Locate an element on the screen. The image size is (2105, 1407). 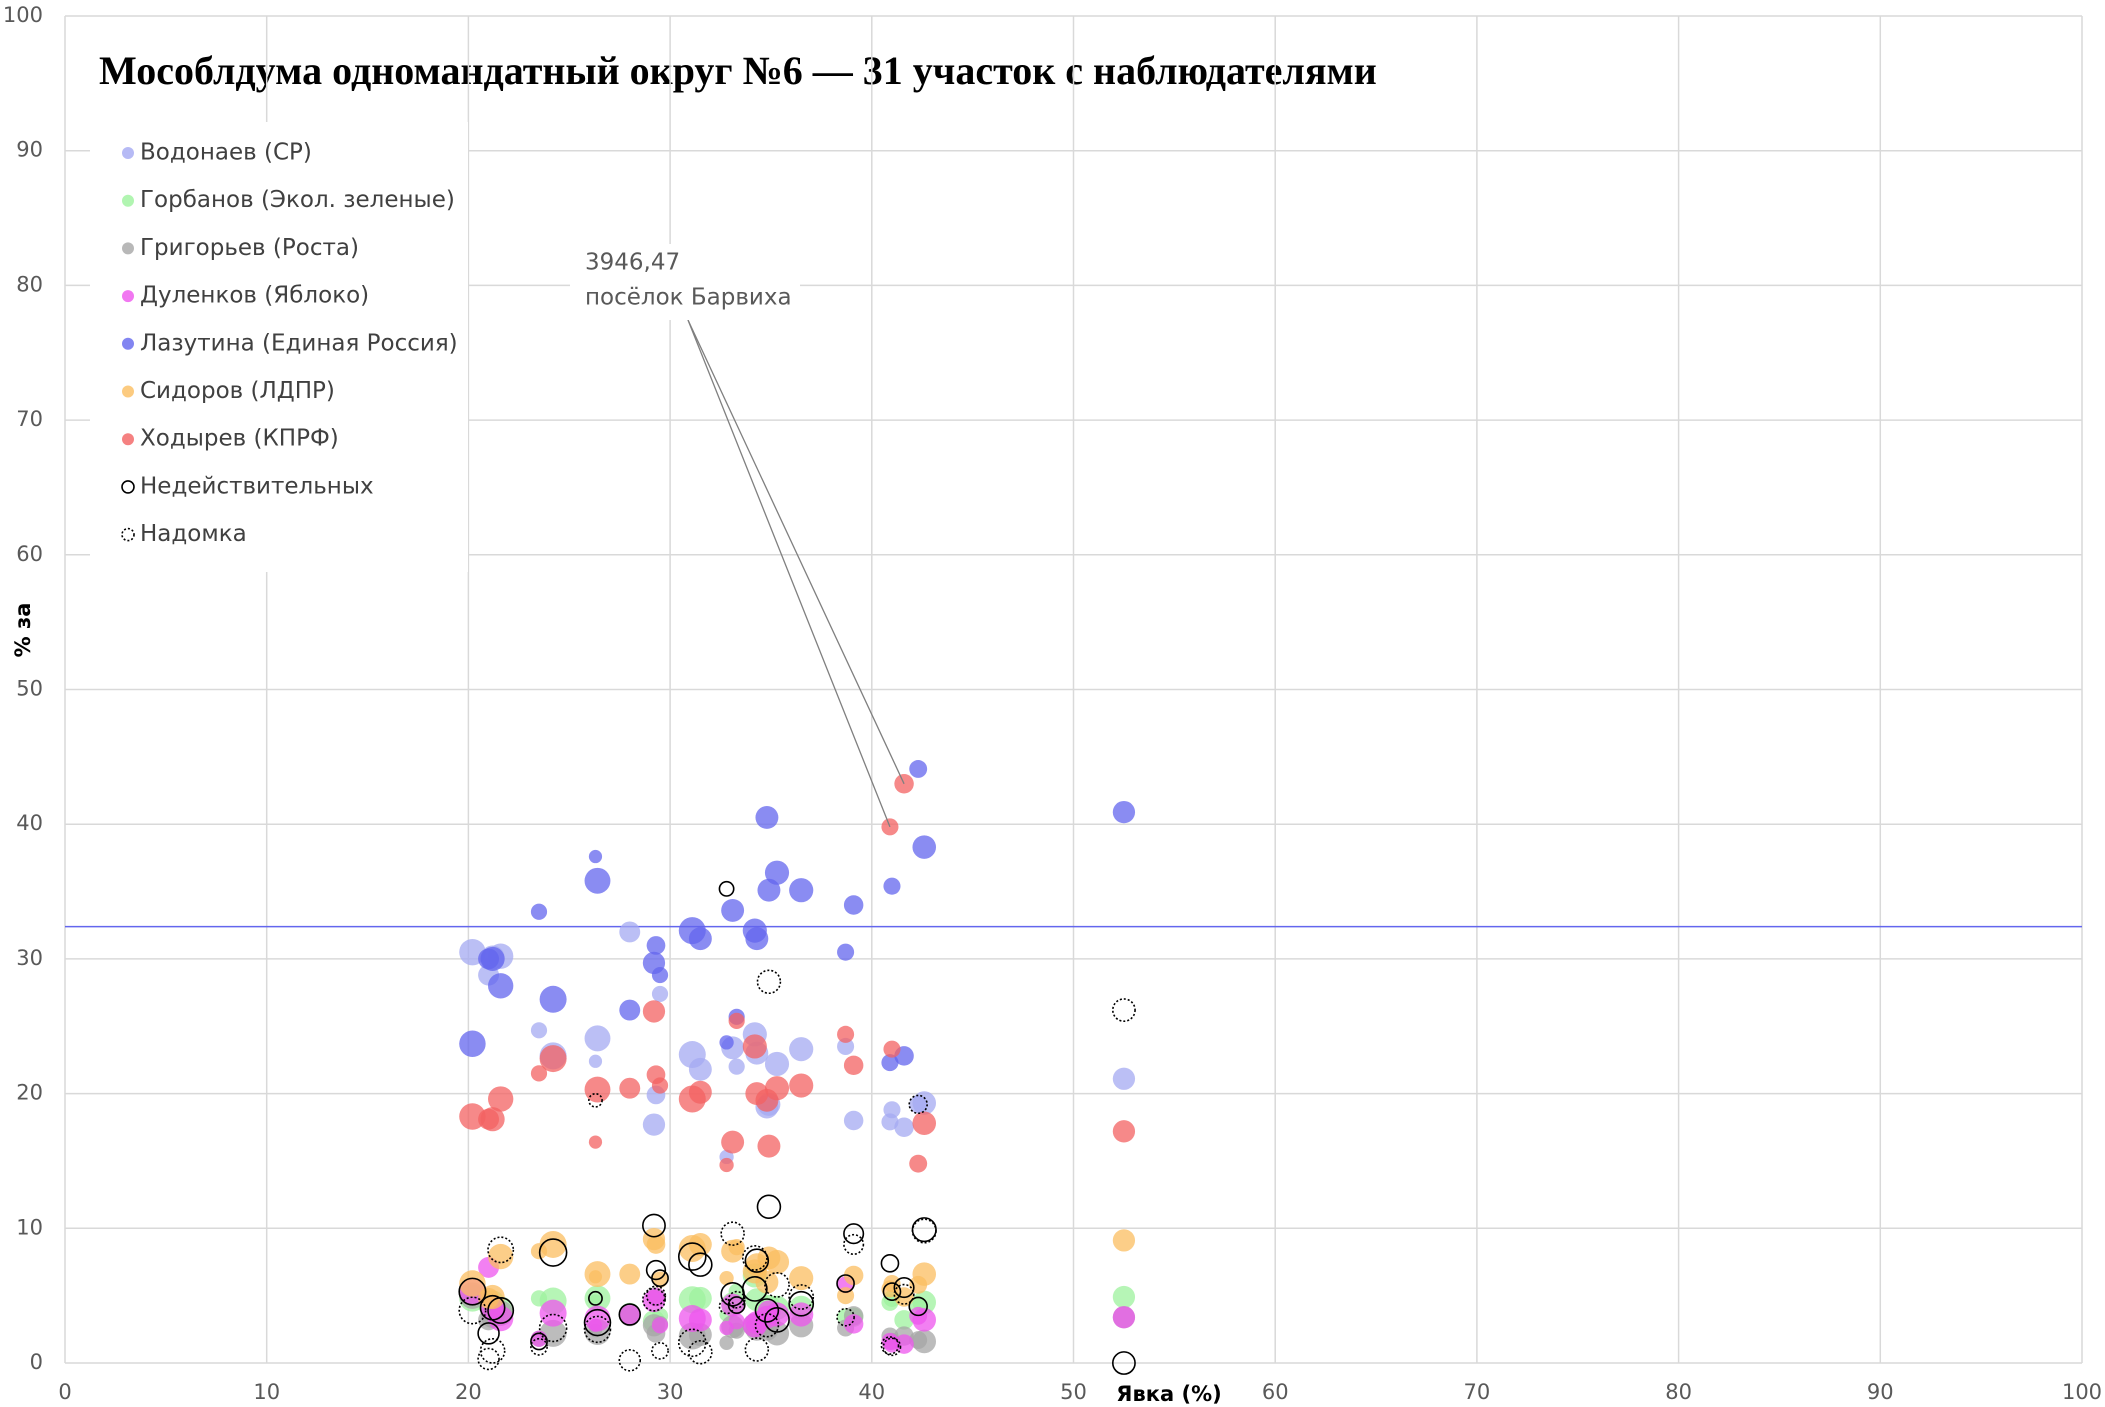
legend-label: Надомка is located at coordinates (193, 534).